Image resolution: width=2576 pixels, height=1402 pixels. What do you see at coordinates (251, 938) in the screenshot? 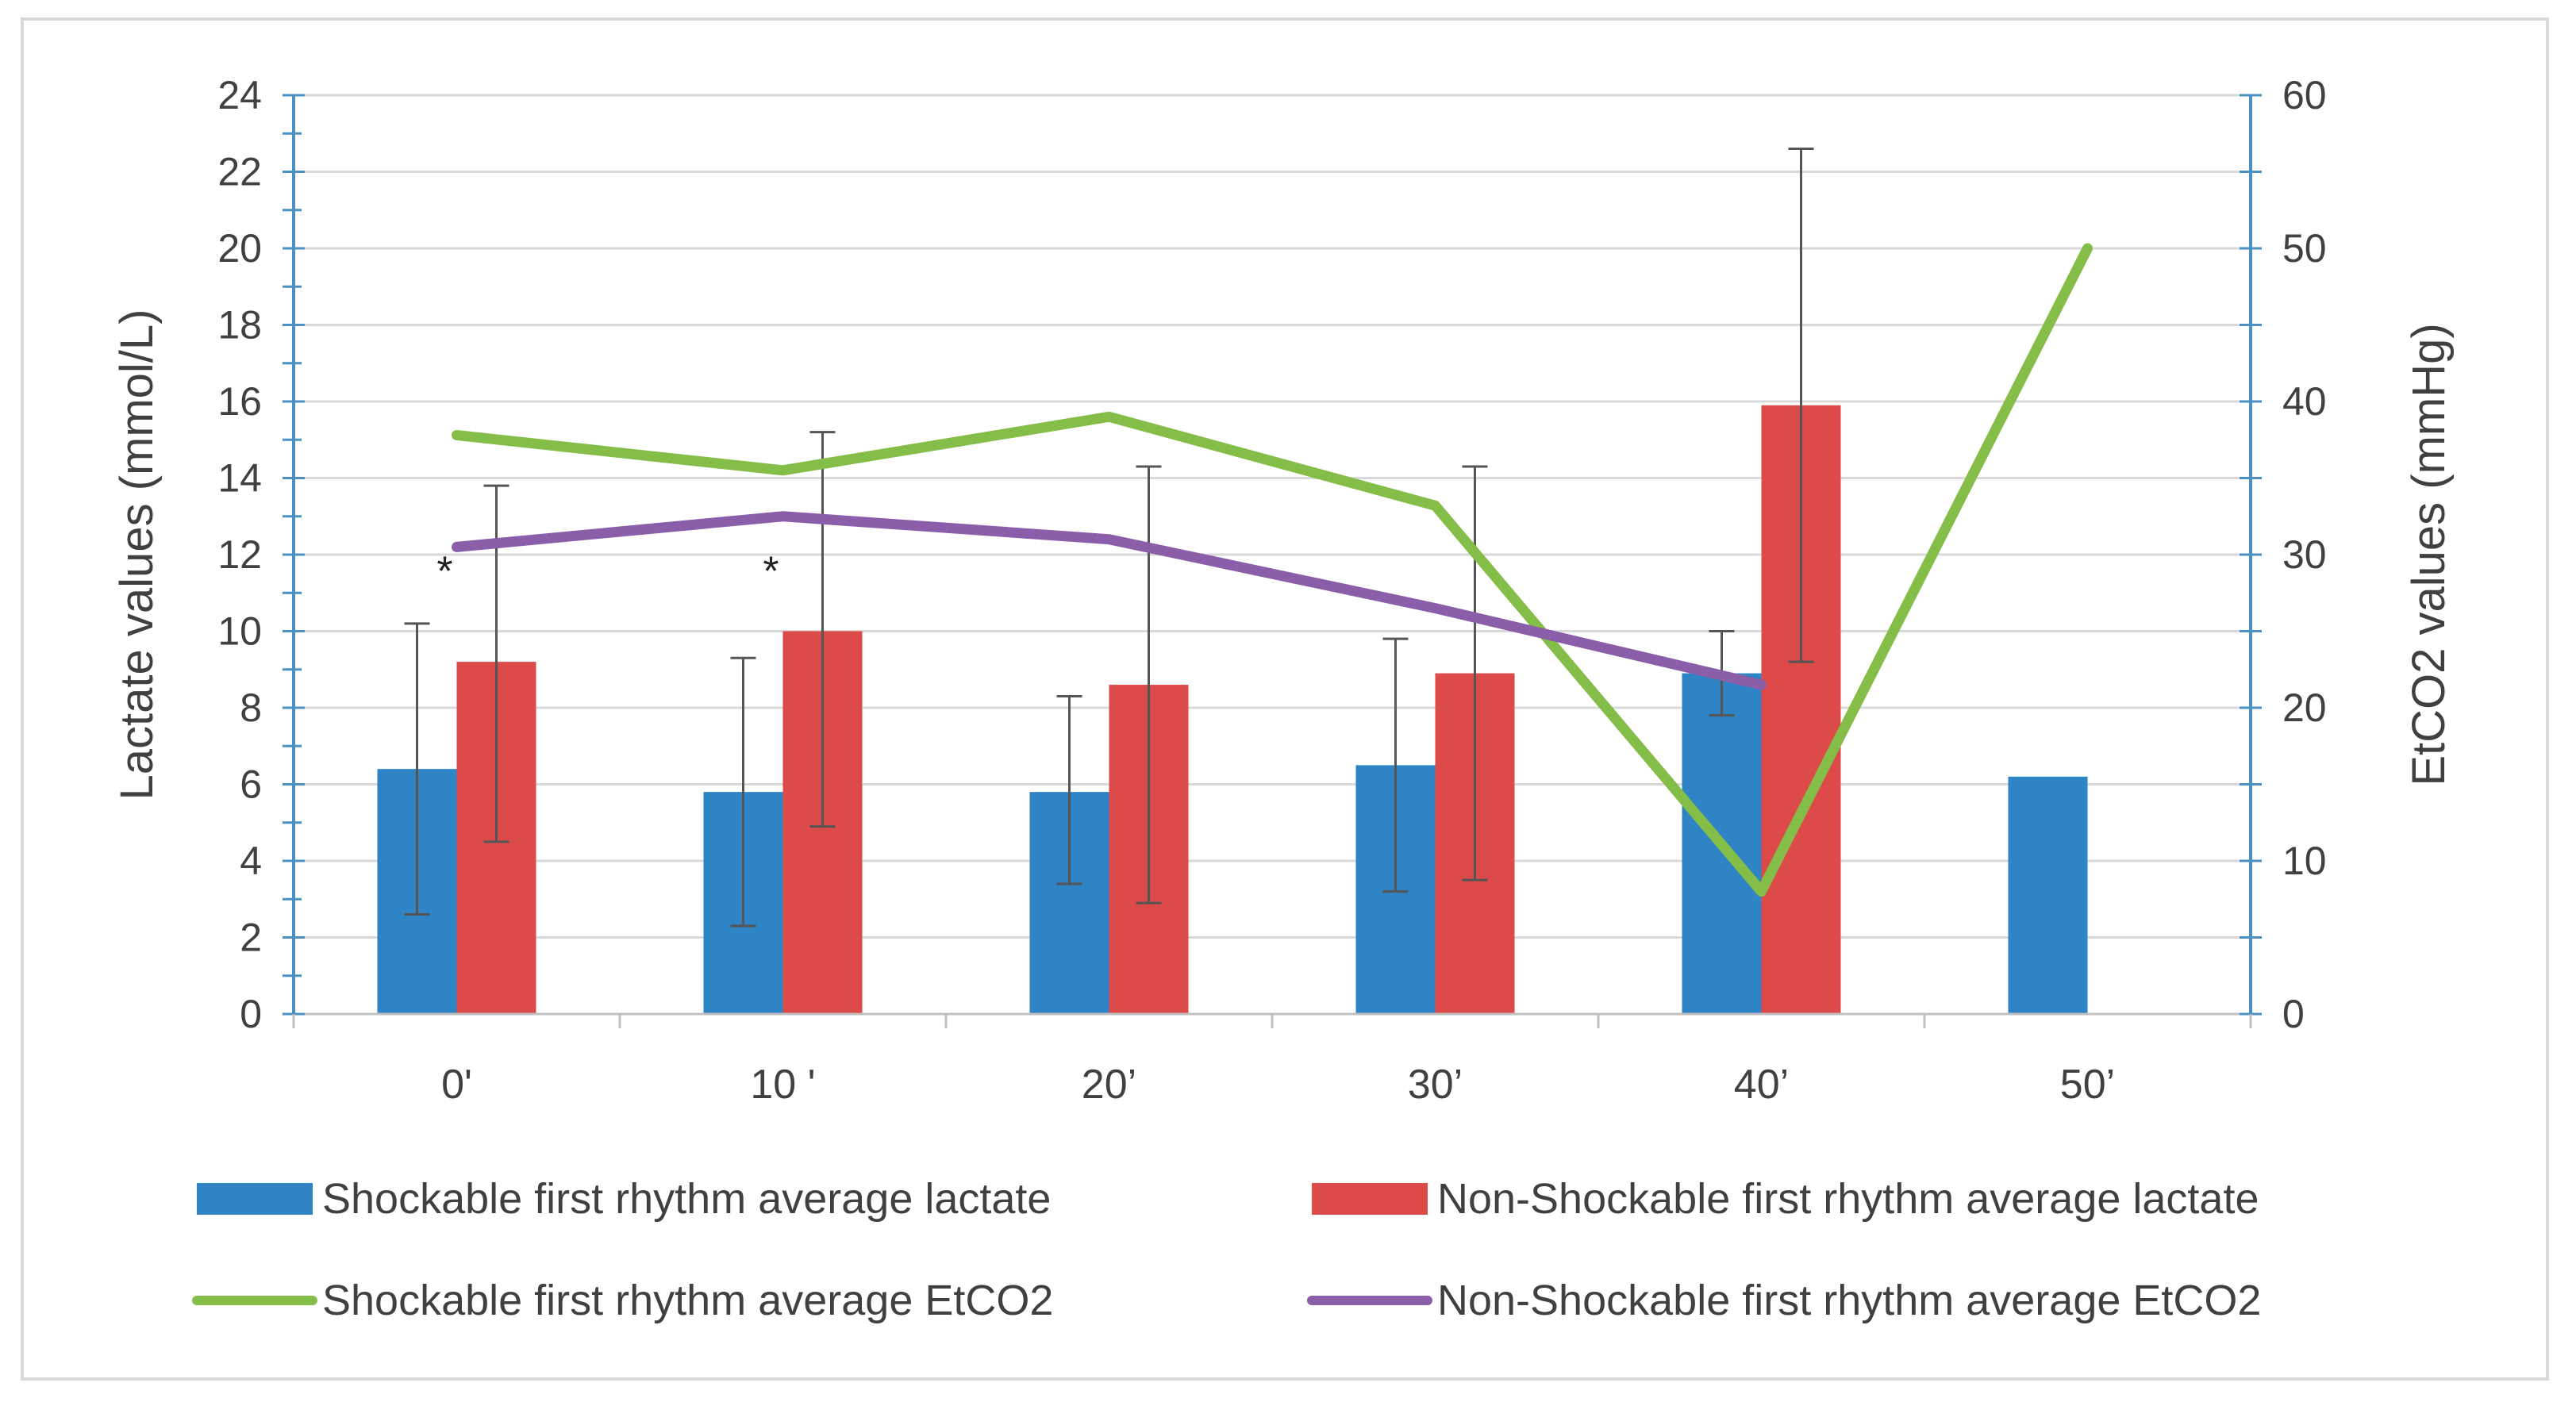
I see `y-tick-label-left: 2` at bounding box center [251, 938].